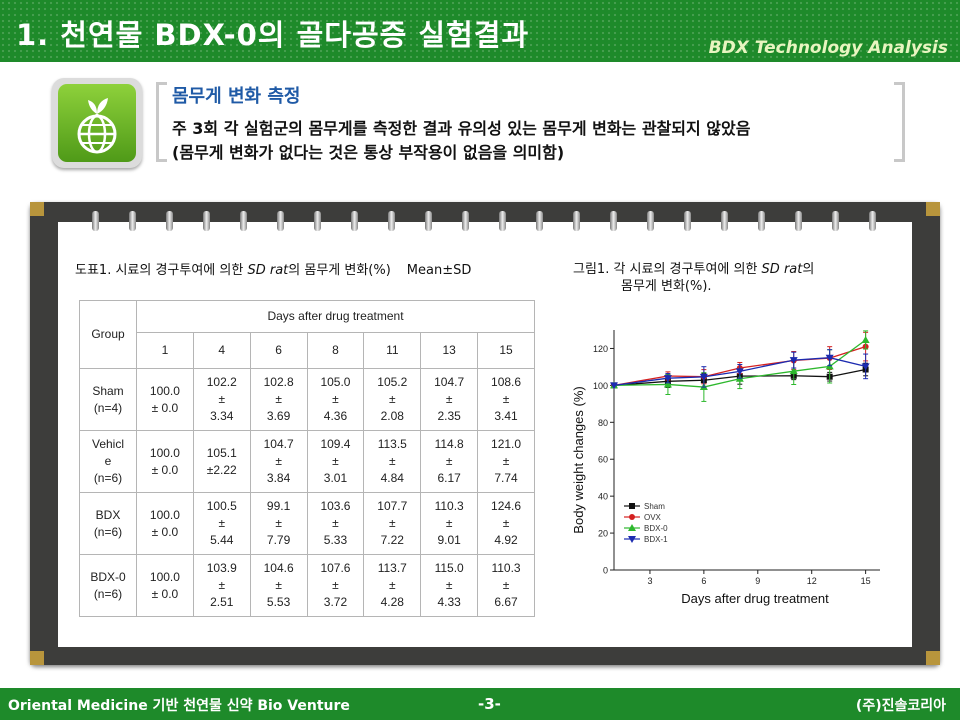 This screenshot has height=720, width=960. I want to click on cell-line: 4.28, so click(392, 602).